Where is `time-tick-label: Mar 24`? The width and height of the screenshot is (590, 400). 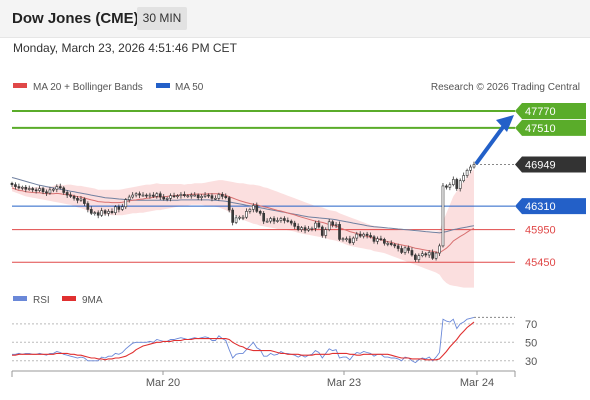 time-tick-label: Mar 24 is located at coordinates (477, 383).